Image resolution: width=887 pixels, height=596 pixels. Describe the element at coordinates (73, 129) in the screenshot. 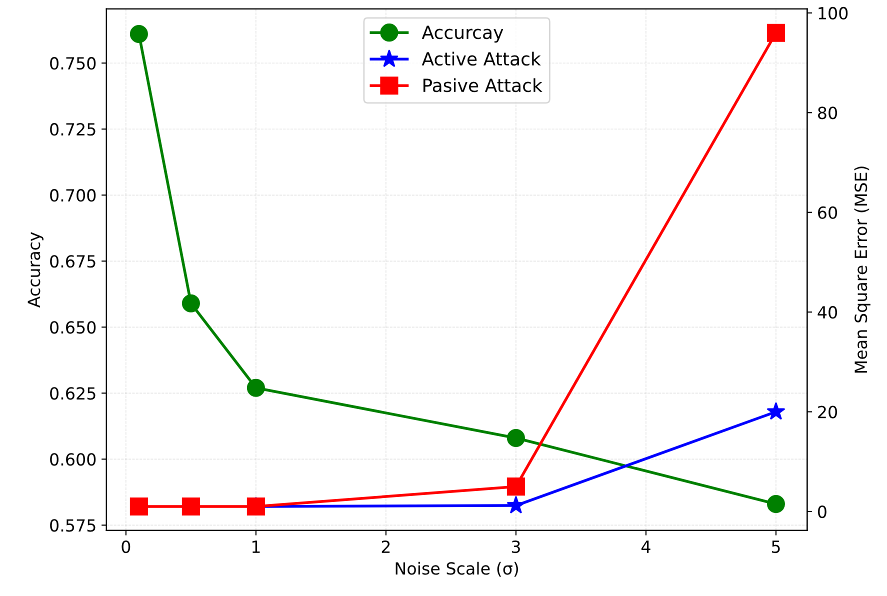

I see `y-tick-label: 0.725` at that location.